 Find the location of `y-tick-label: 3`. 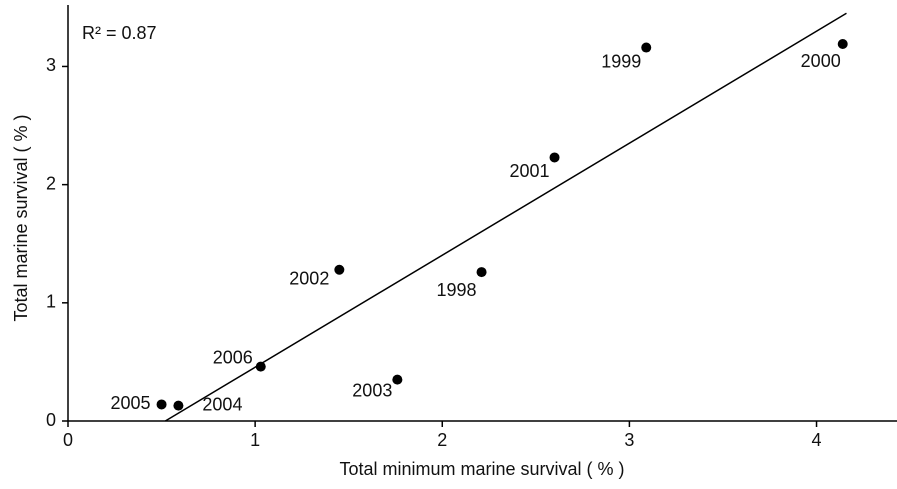

y-tick-label: 3 is located at coordinates (51, 65).